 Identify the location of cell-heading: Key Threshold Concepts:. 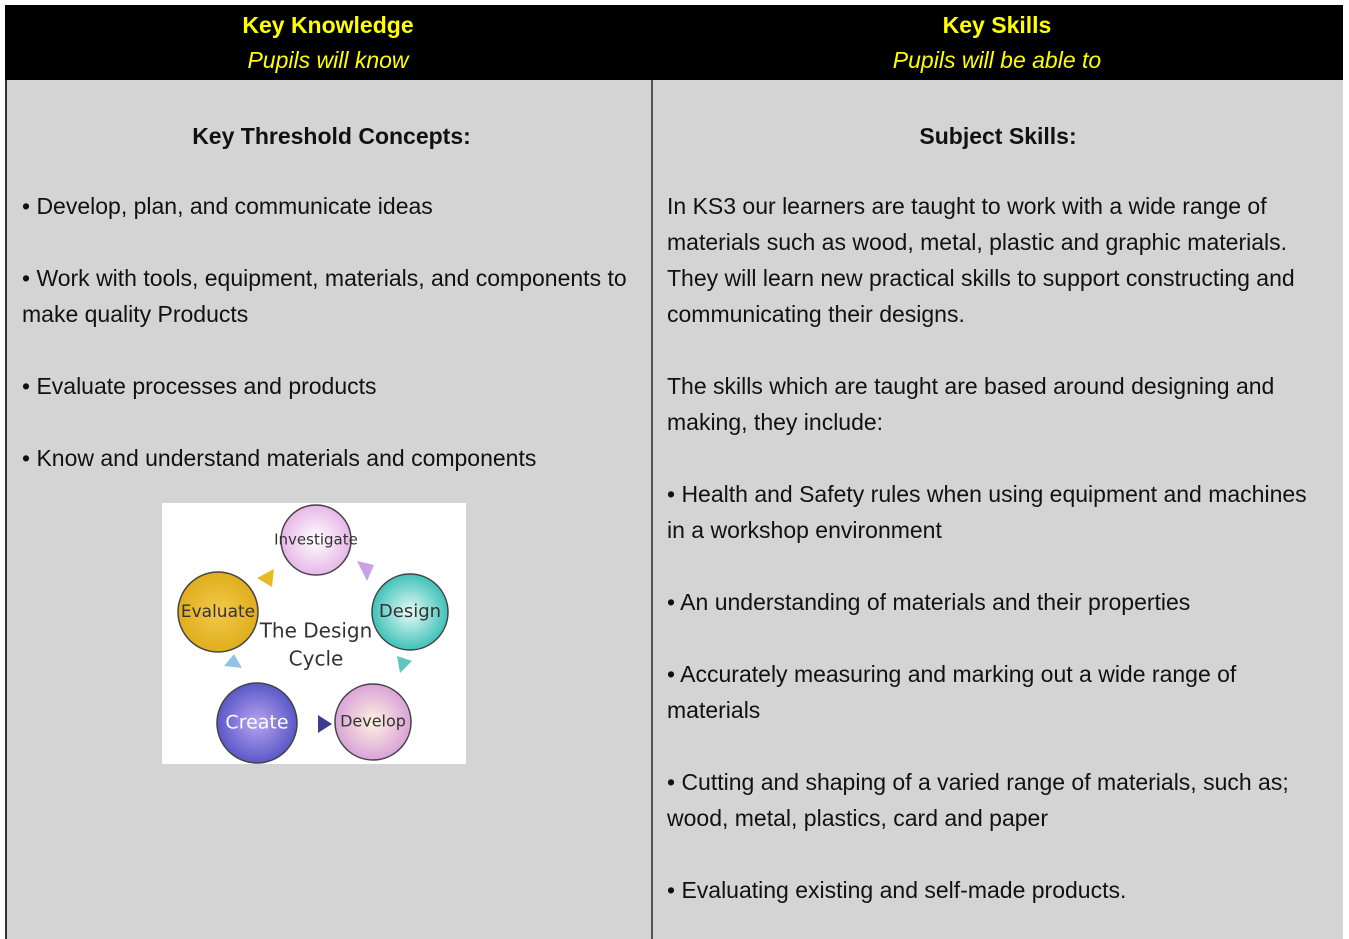
(331, 136).